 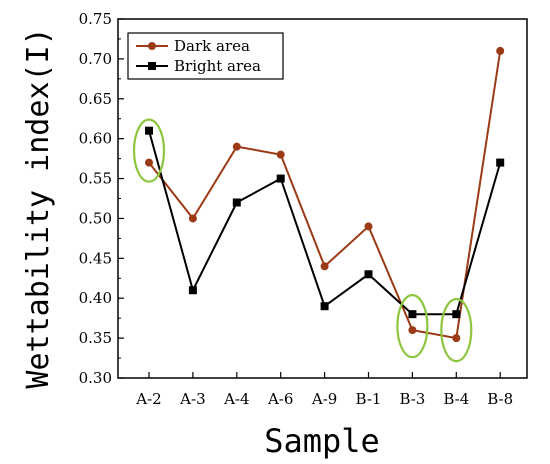 What do you see at coordinates (324, 399) in the screenshot?
I see `x-tick-label: A-9` at bounding box center [324, 399].